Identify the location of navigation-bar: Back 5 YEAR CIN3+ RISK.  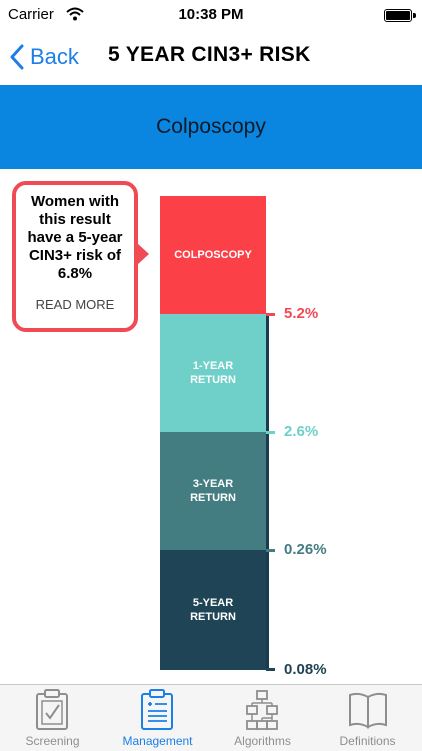
(211, 58).